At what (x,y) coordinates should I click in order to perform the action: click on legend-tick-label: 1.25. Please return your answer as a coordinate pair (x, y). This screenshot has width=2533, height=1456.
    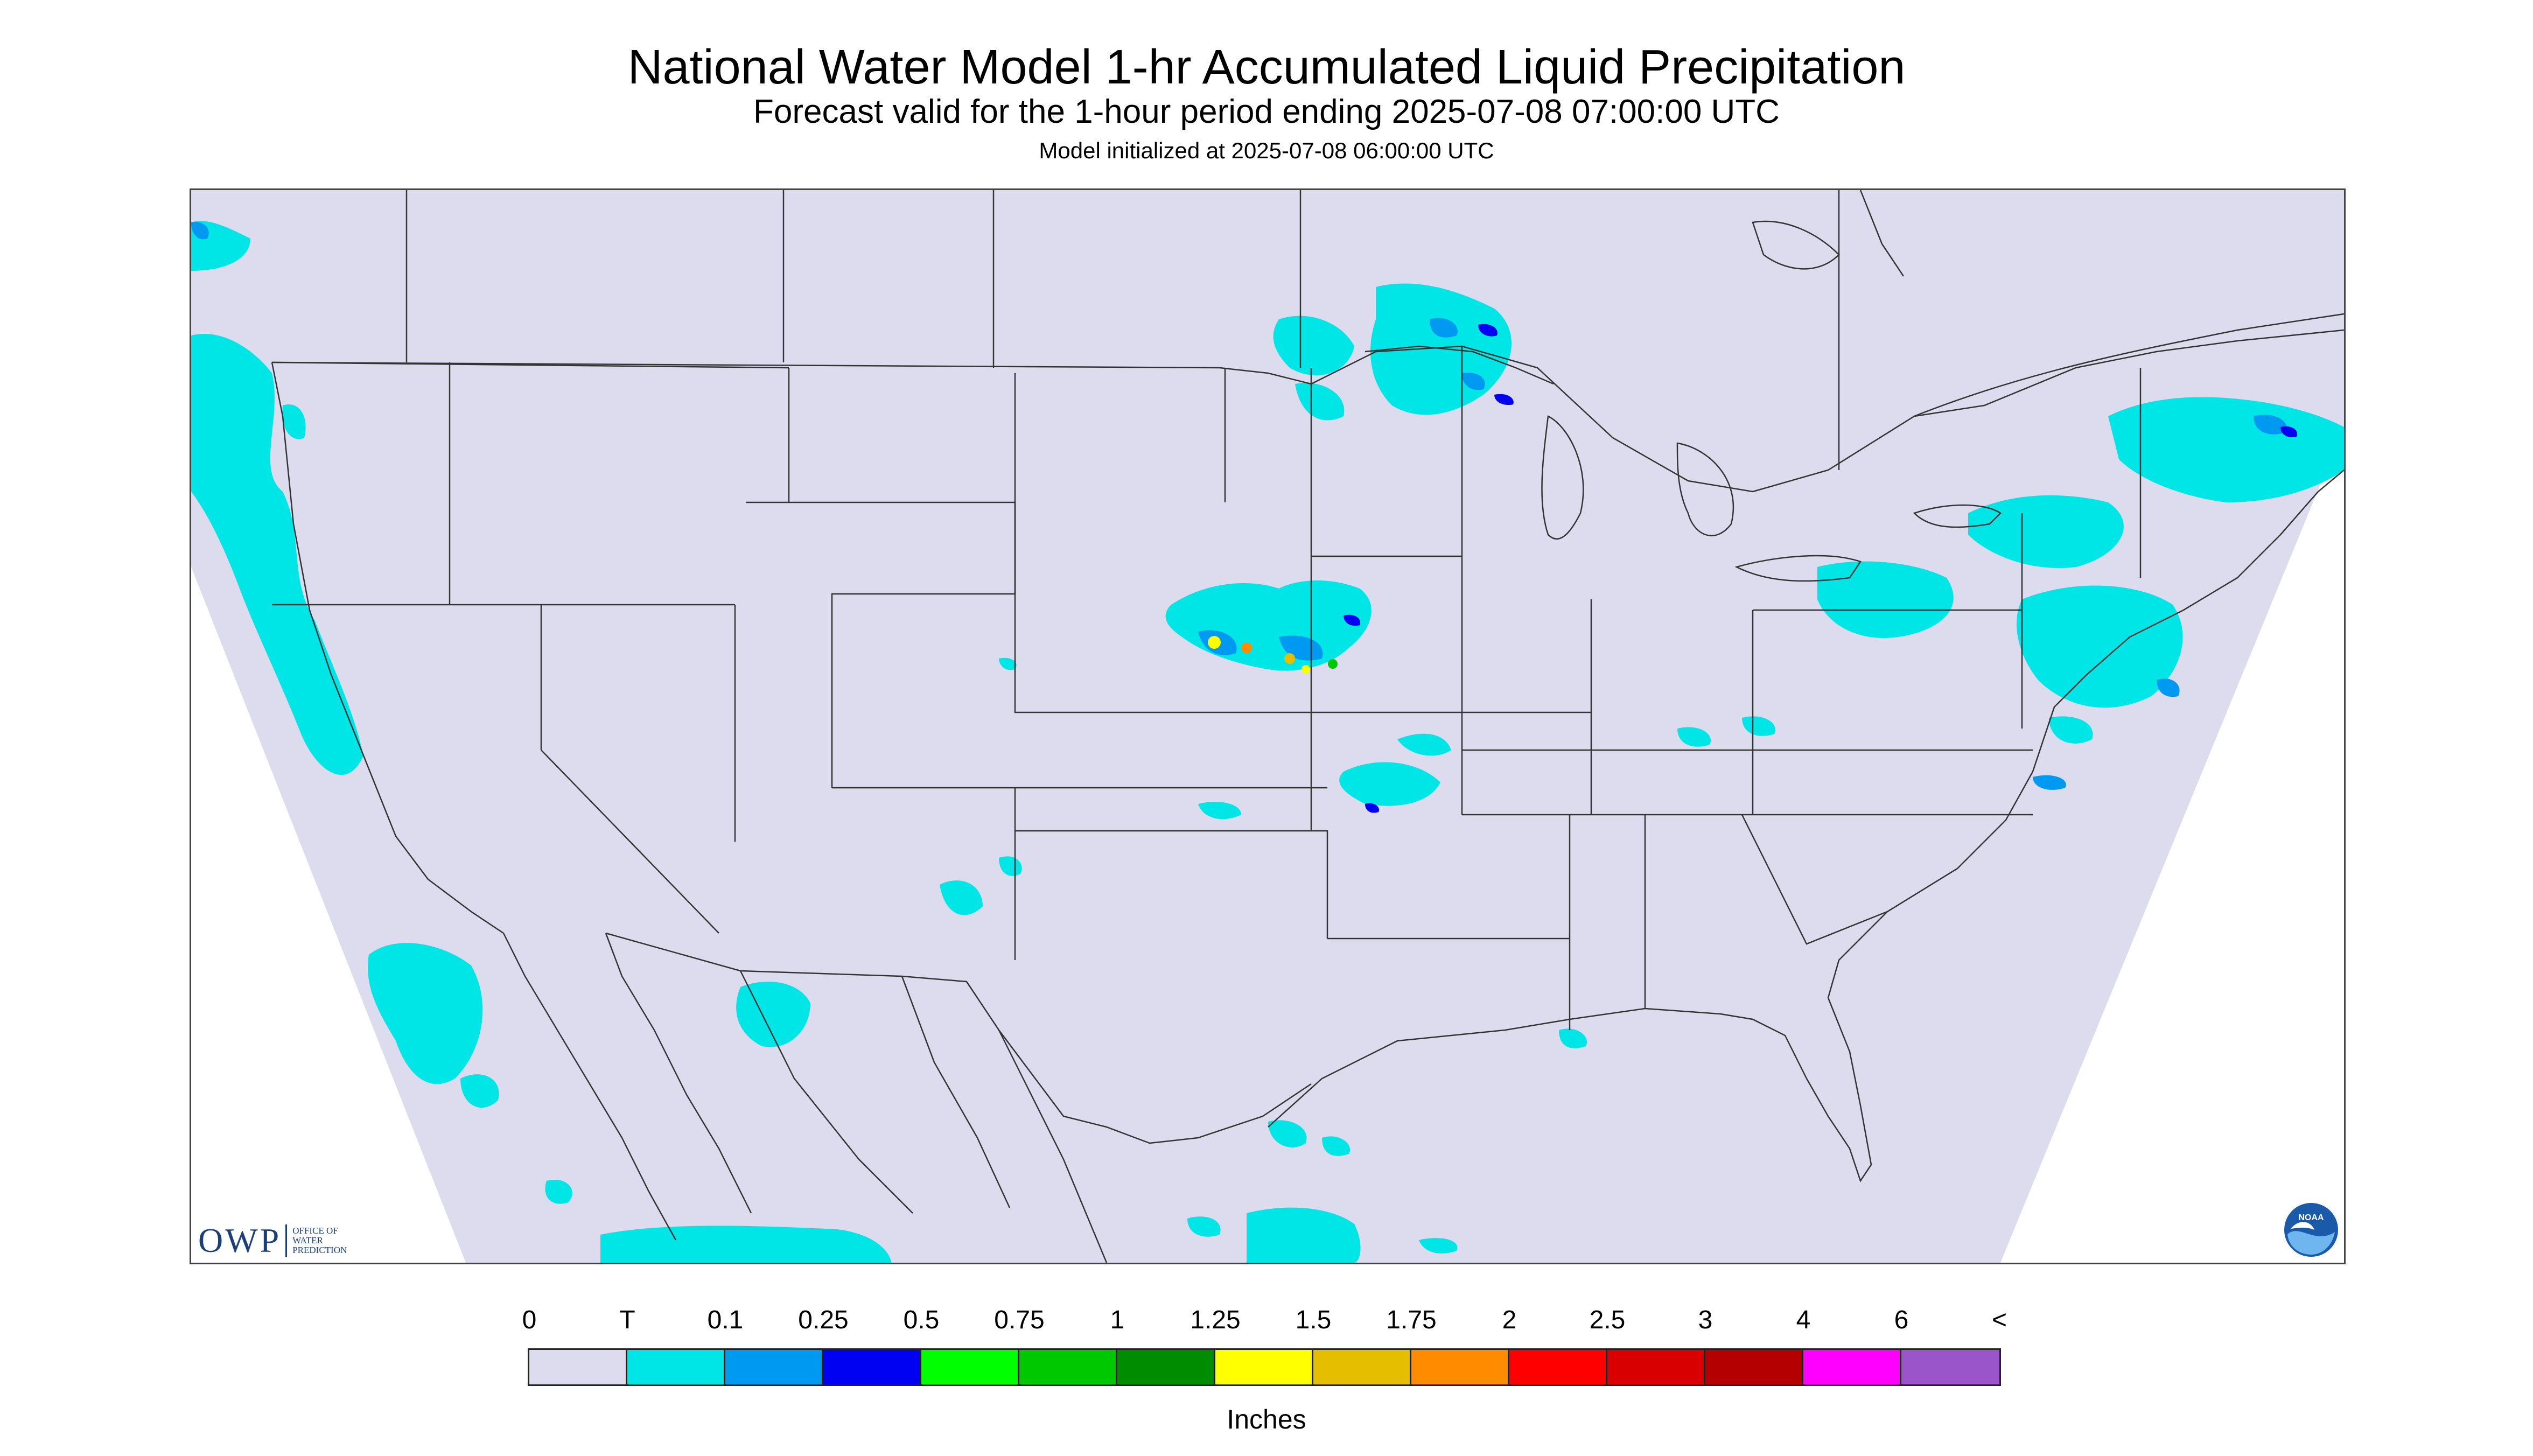
    Looking at the image, I should click on (1215, 1320).